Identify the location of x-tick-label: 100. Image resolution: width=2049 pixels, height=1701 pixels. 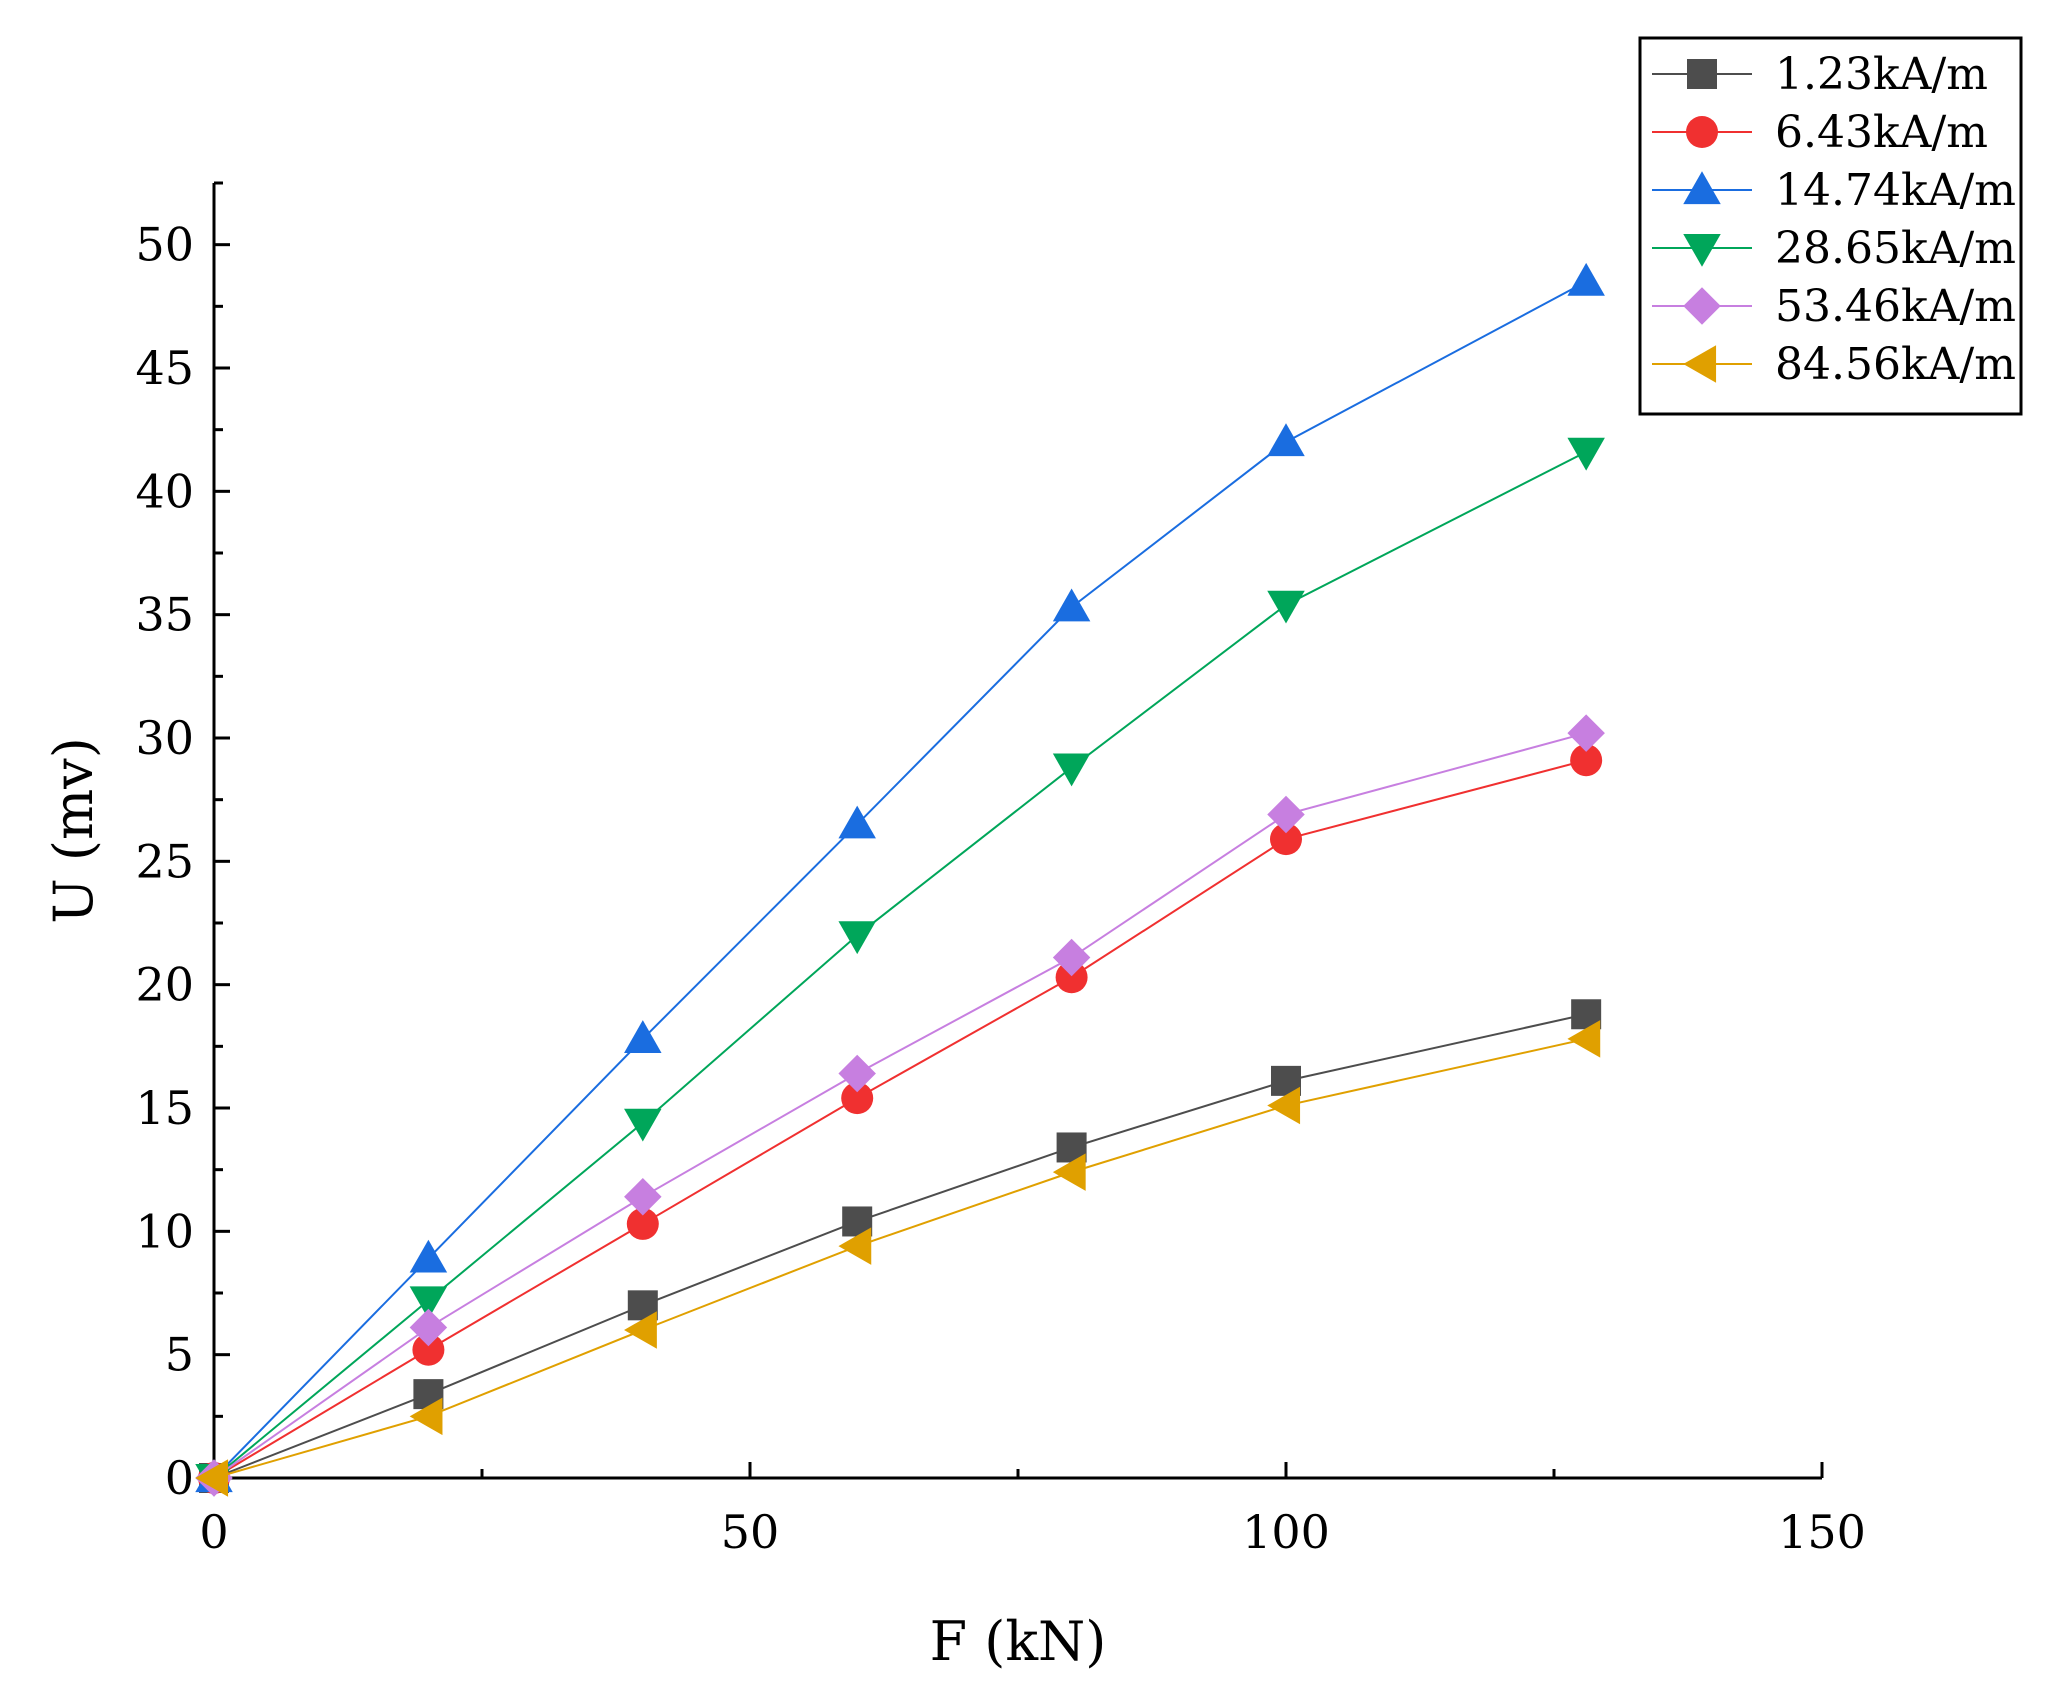
(1286, 1532).